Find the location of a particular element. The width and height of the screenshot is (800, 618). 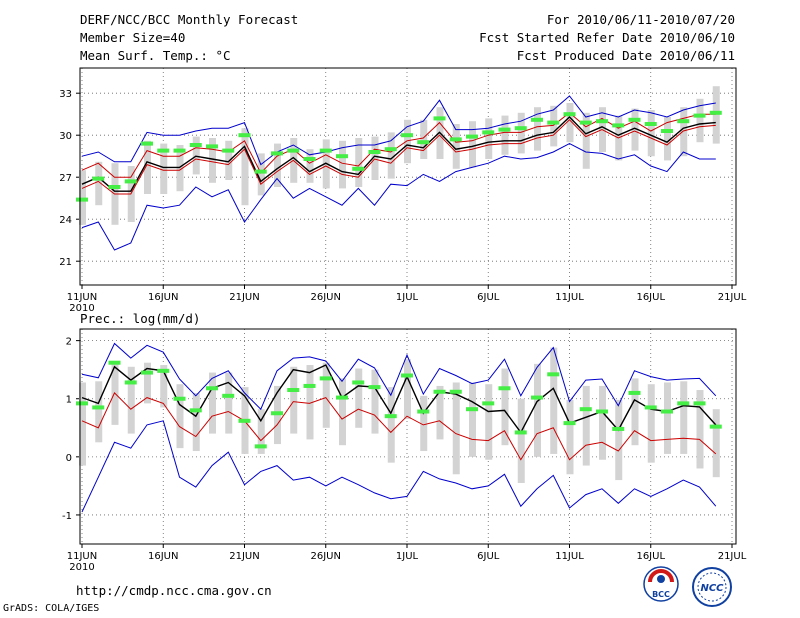

footer-url: http://cmdp.ncc.cma.gov.cn is located at coordinates (174, 590).